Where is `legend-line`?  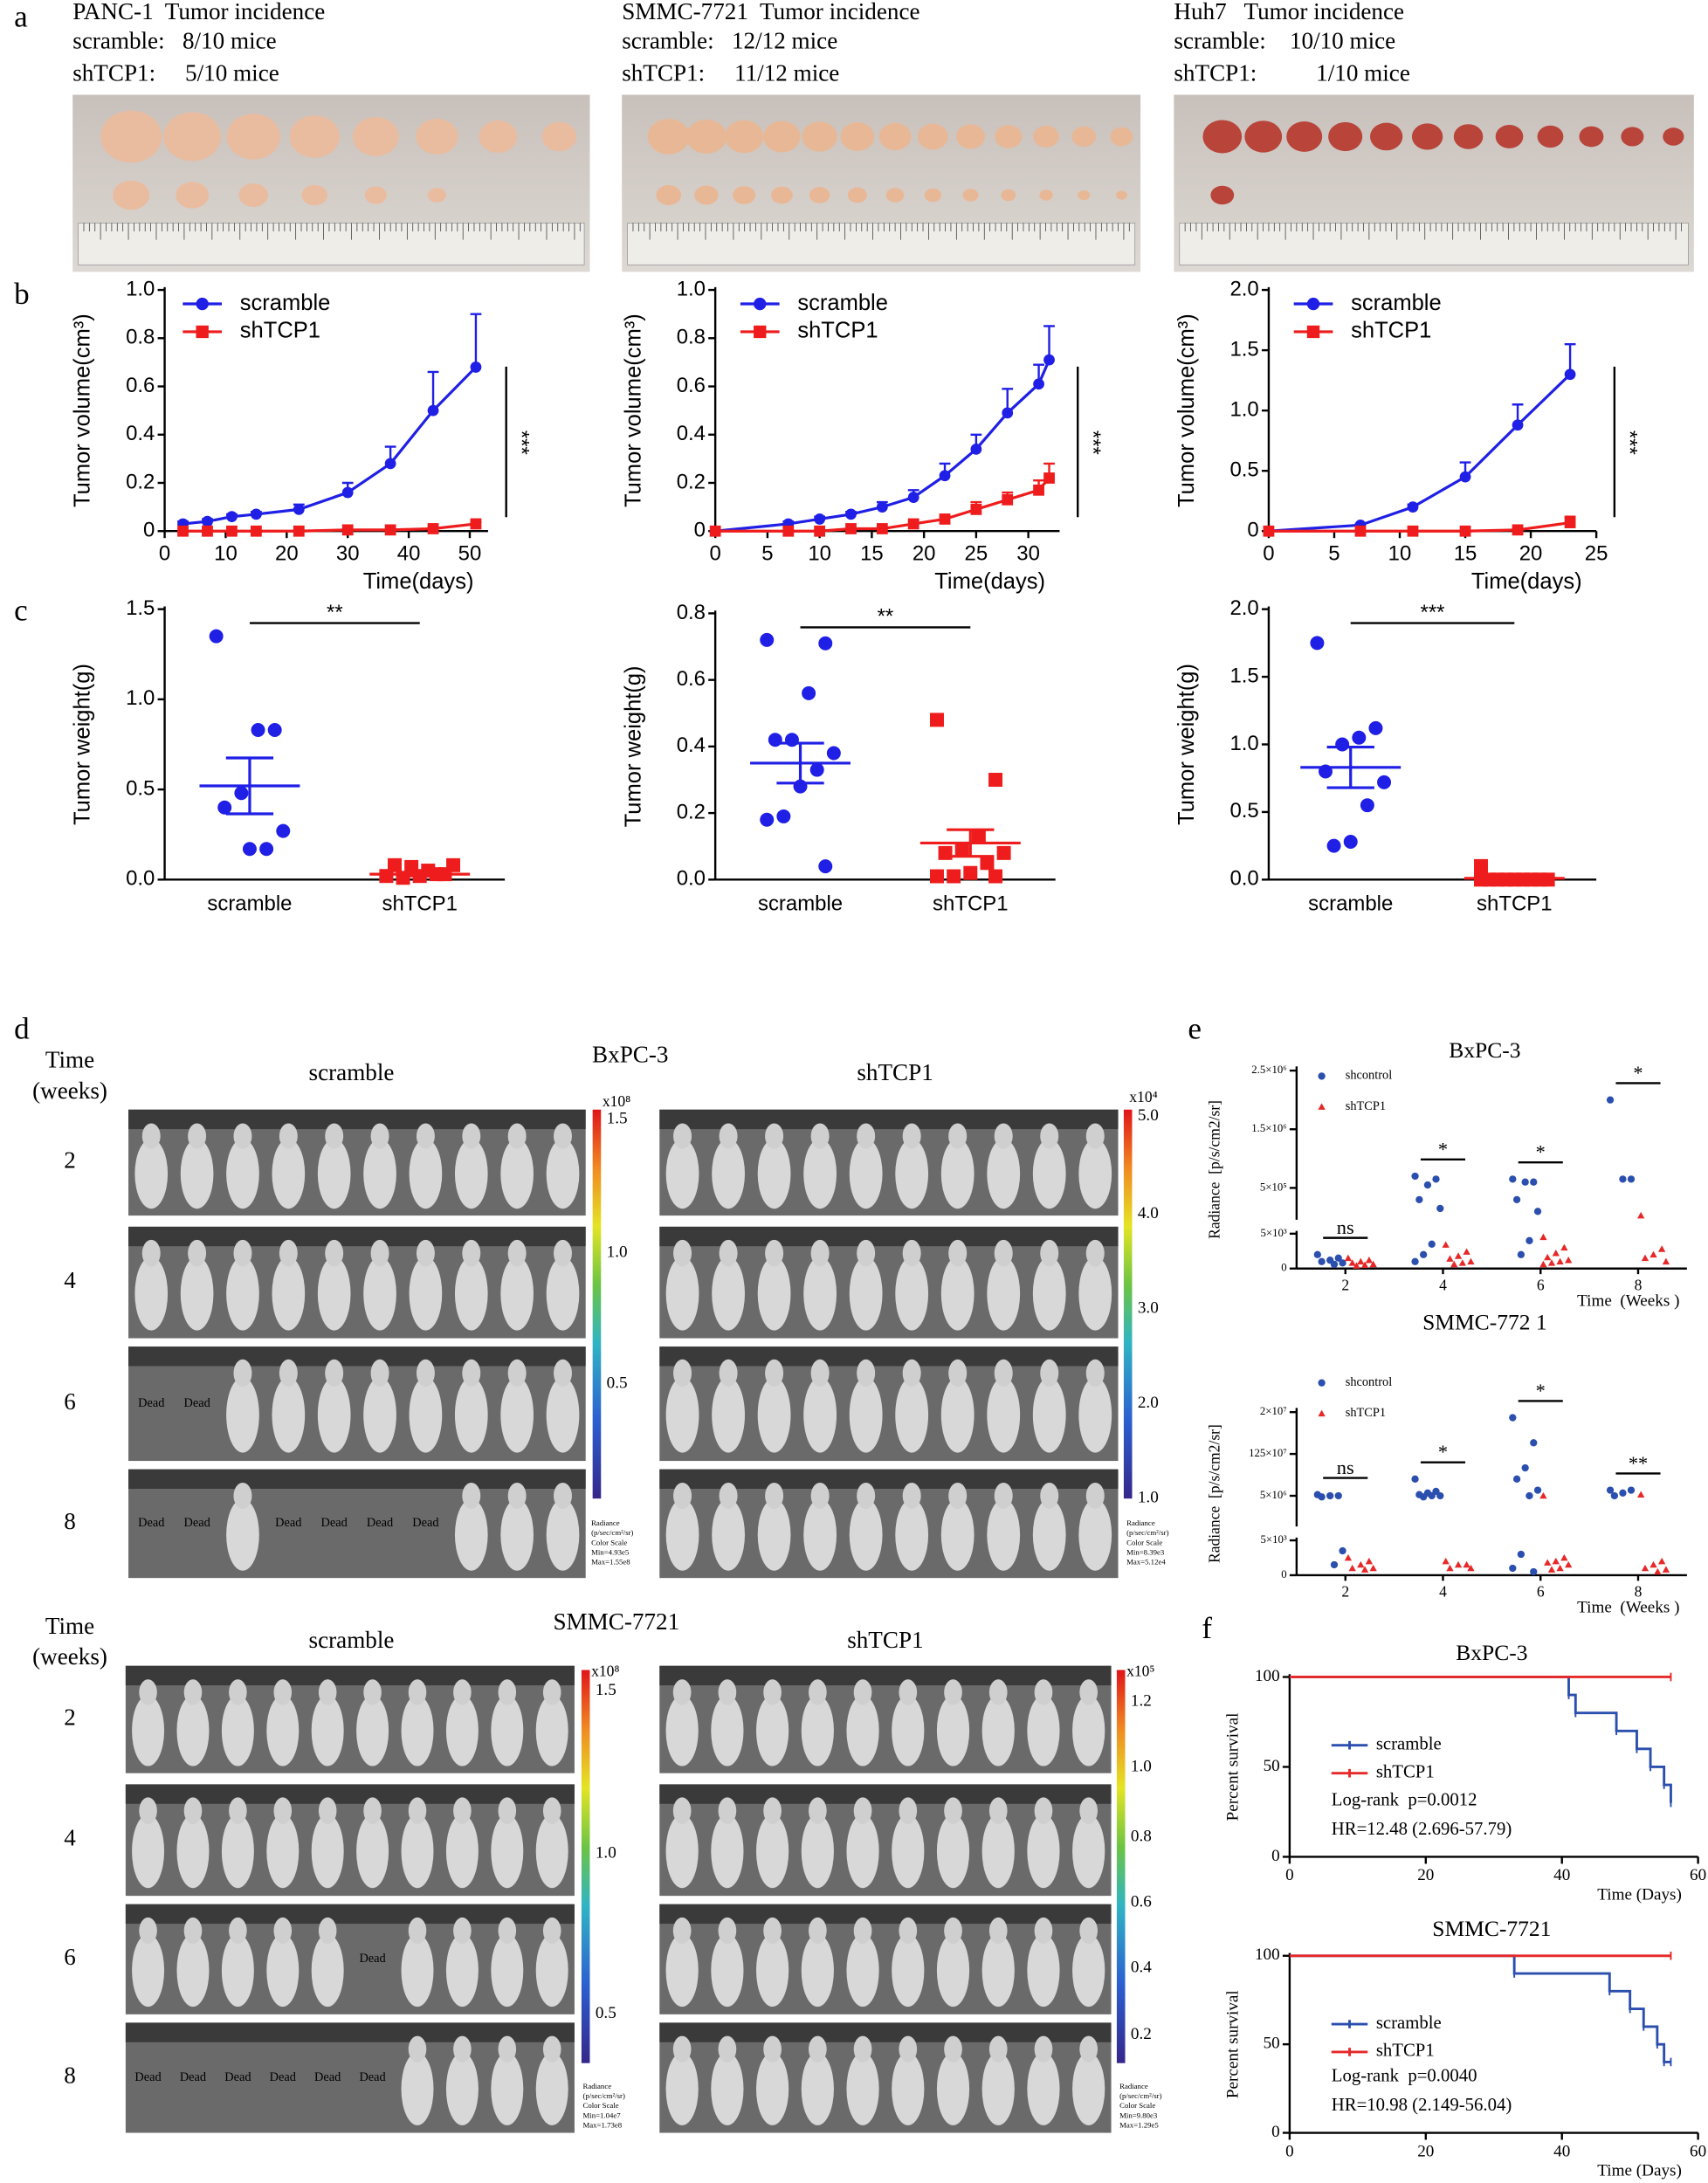 legend-line is located at coordinates (1349, 2024).